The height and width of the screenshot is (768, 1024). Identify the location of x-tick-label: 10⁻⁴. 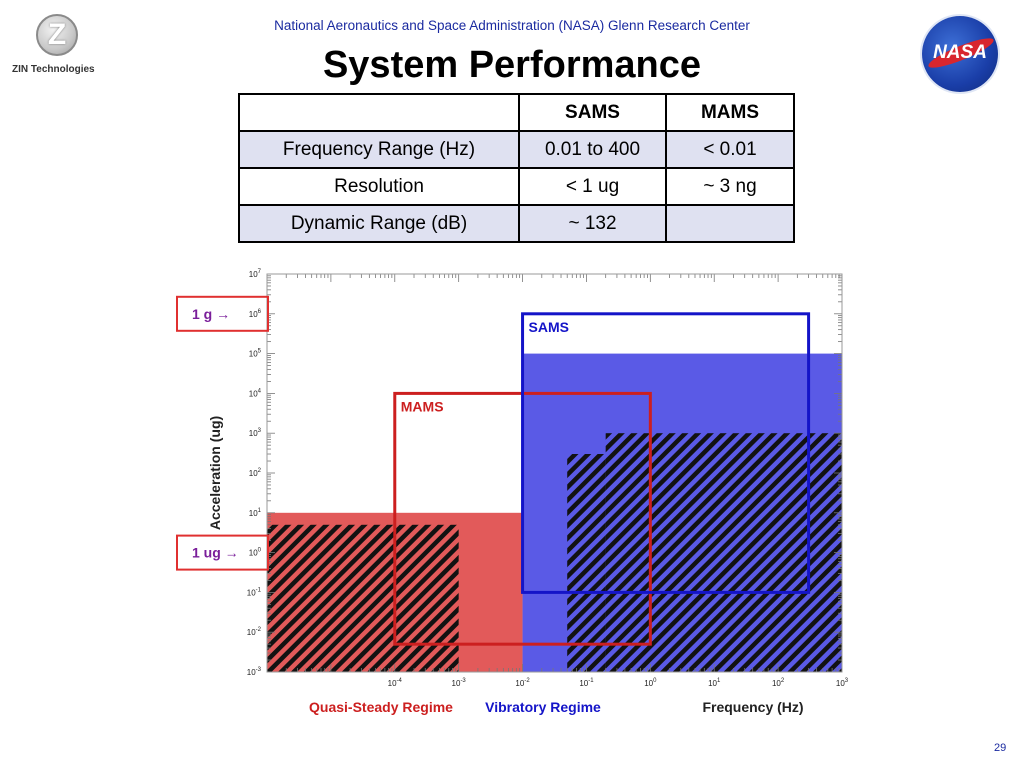
(395, 683).